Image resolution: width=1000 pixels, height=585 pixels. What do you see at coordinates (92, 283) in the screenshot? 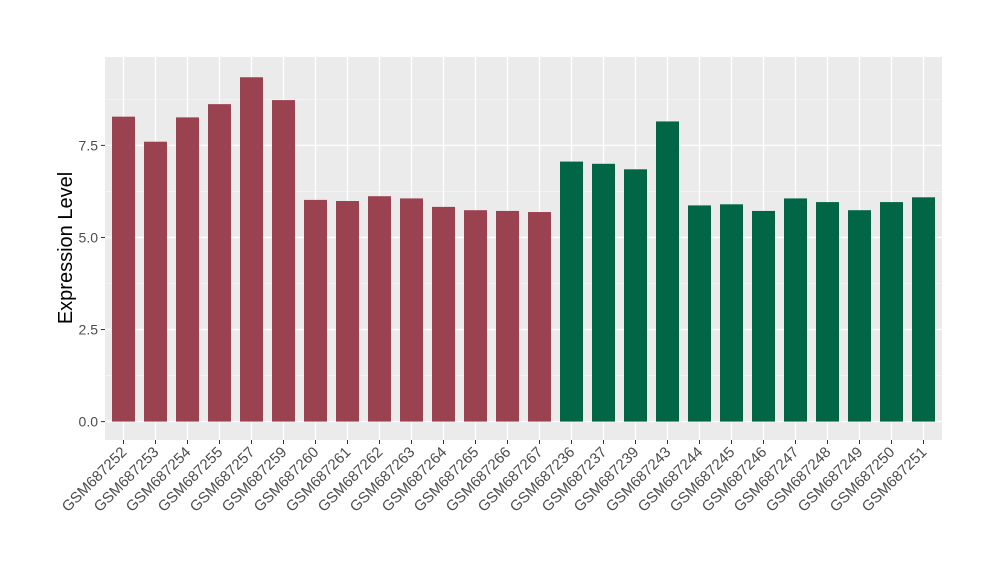
I see `y-axis: 0.0 2.5 5.0 7.5` at bounding box center [92, 283].